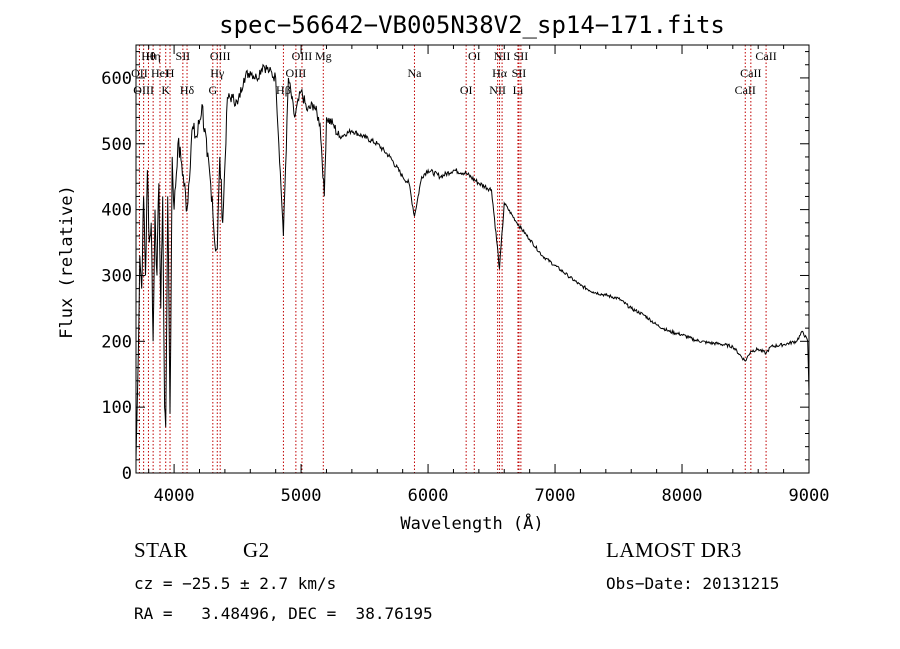  Describe the element at coordinates (283, 613) in the screenshot. I see `coords-label: RA = 3.48496, DEC = 38.76195` at that location.